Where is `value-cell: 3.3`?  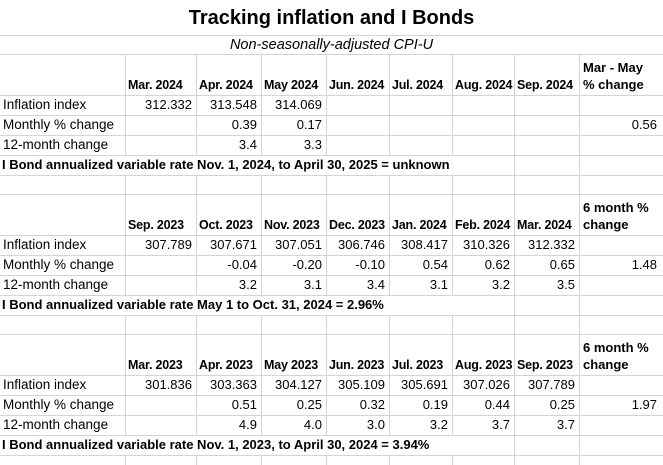
value-cell: 3.3 is located at coordinates (294, 146).